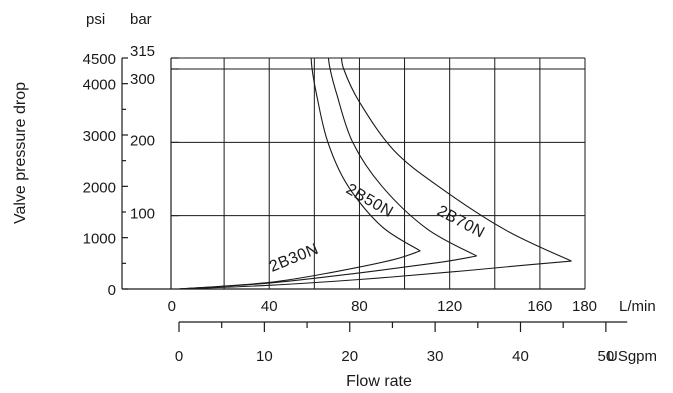  I want to click on gpm-tick-label: 40, so click(520, 356).